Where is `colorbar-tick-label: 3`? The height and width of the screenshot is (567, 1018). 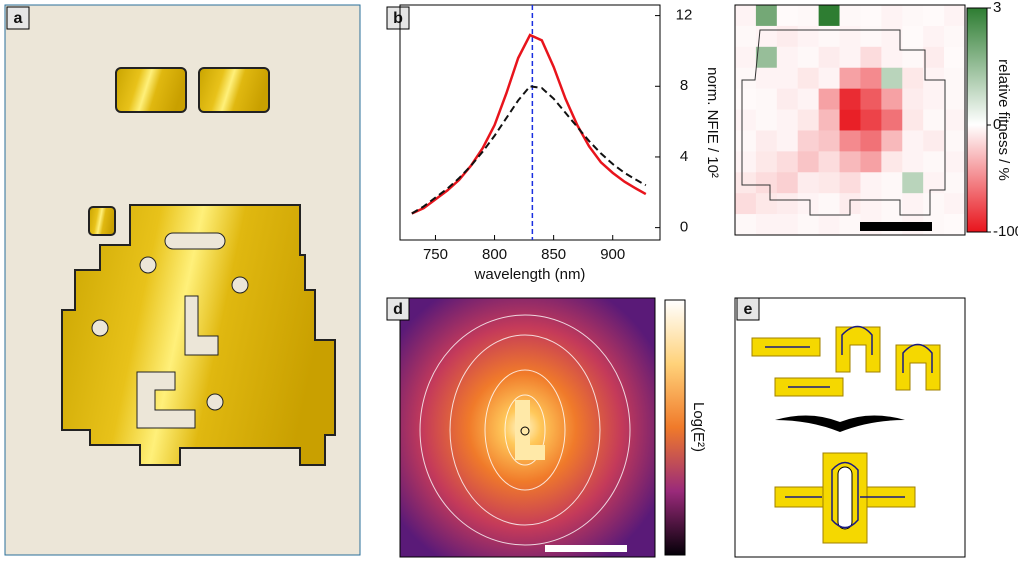 colorbar-tick-label: 3 is located at coordinates (997, 8).